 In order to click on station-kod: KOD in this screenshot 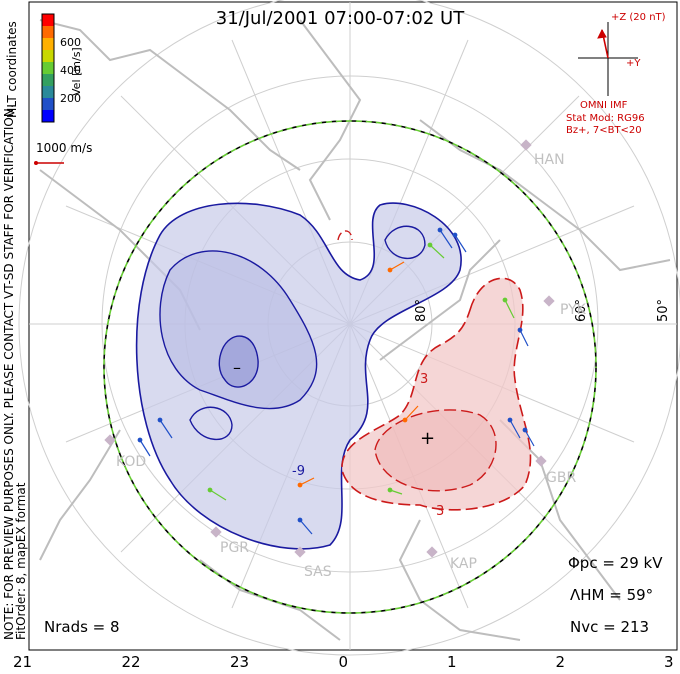, I will do `click(131, 462)`.